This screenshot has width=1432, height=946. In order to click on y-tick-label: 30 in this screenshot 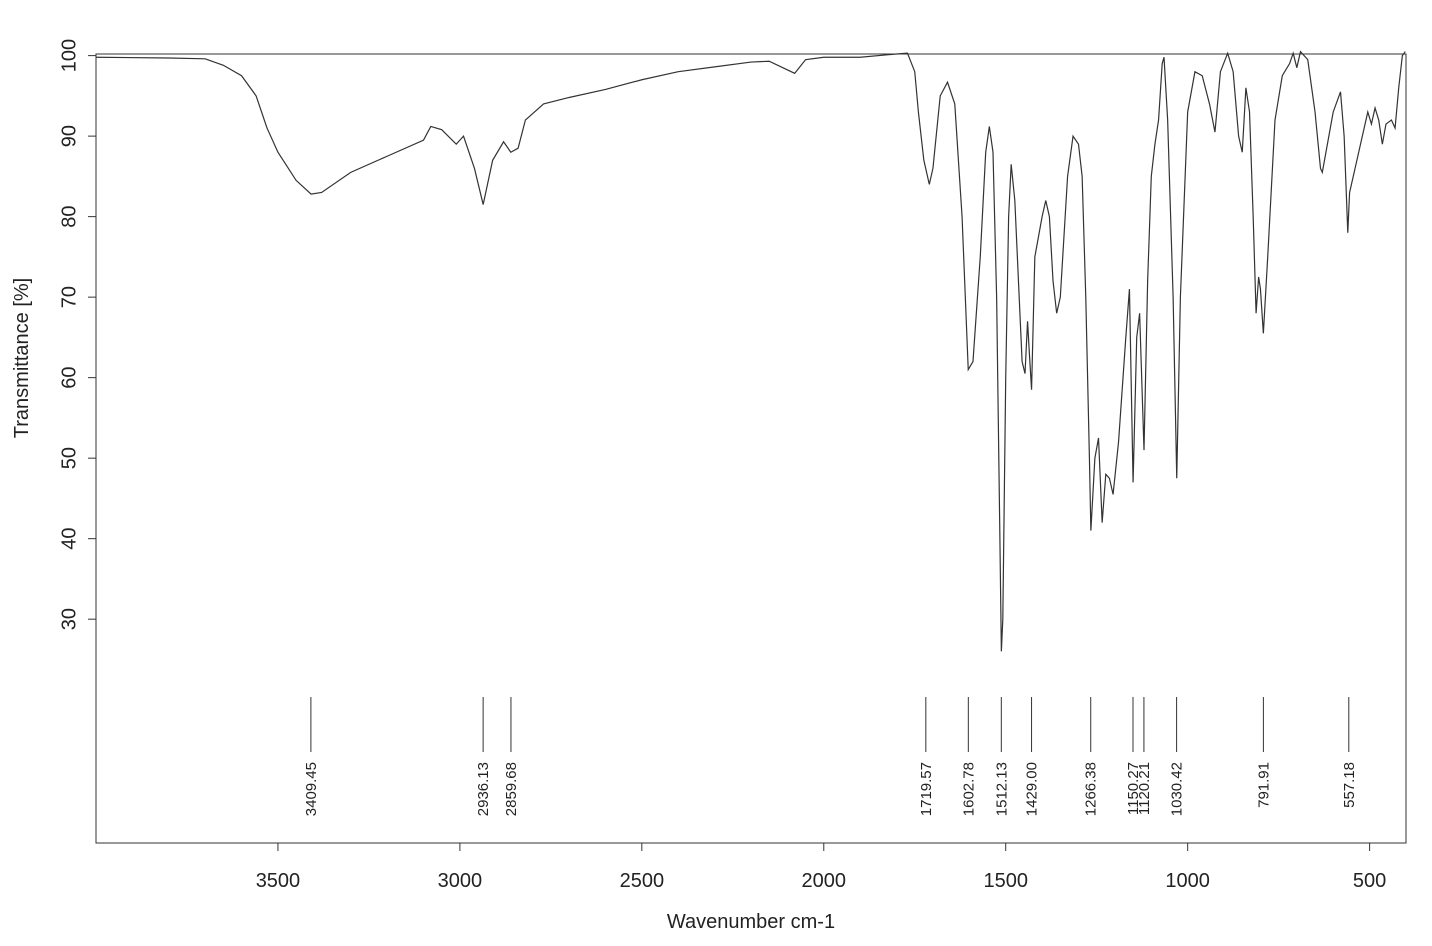, I will do `click(69, 619)`.